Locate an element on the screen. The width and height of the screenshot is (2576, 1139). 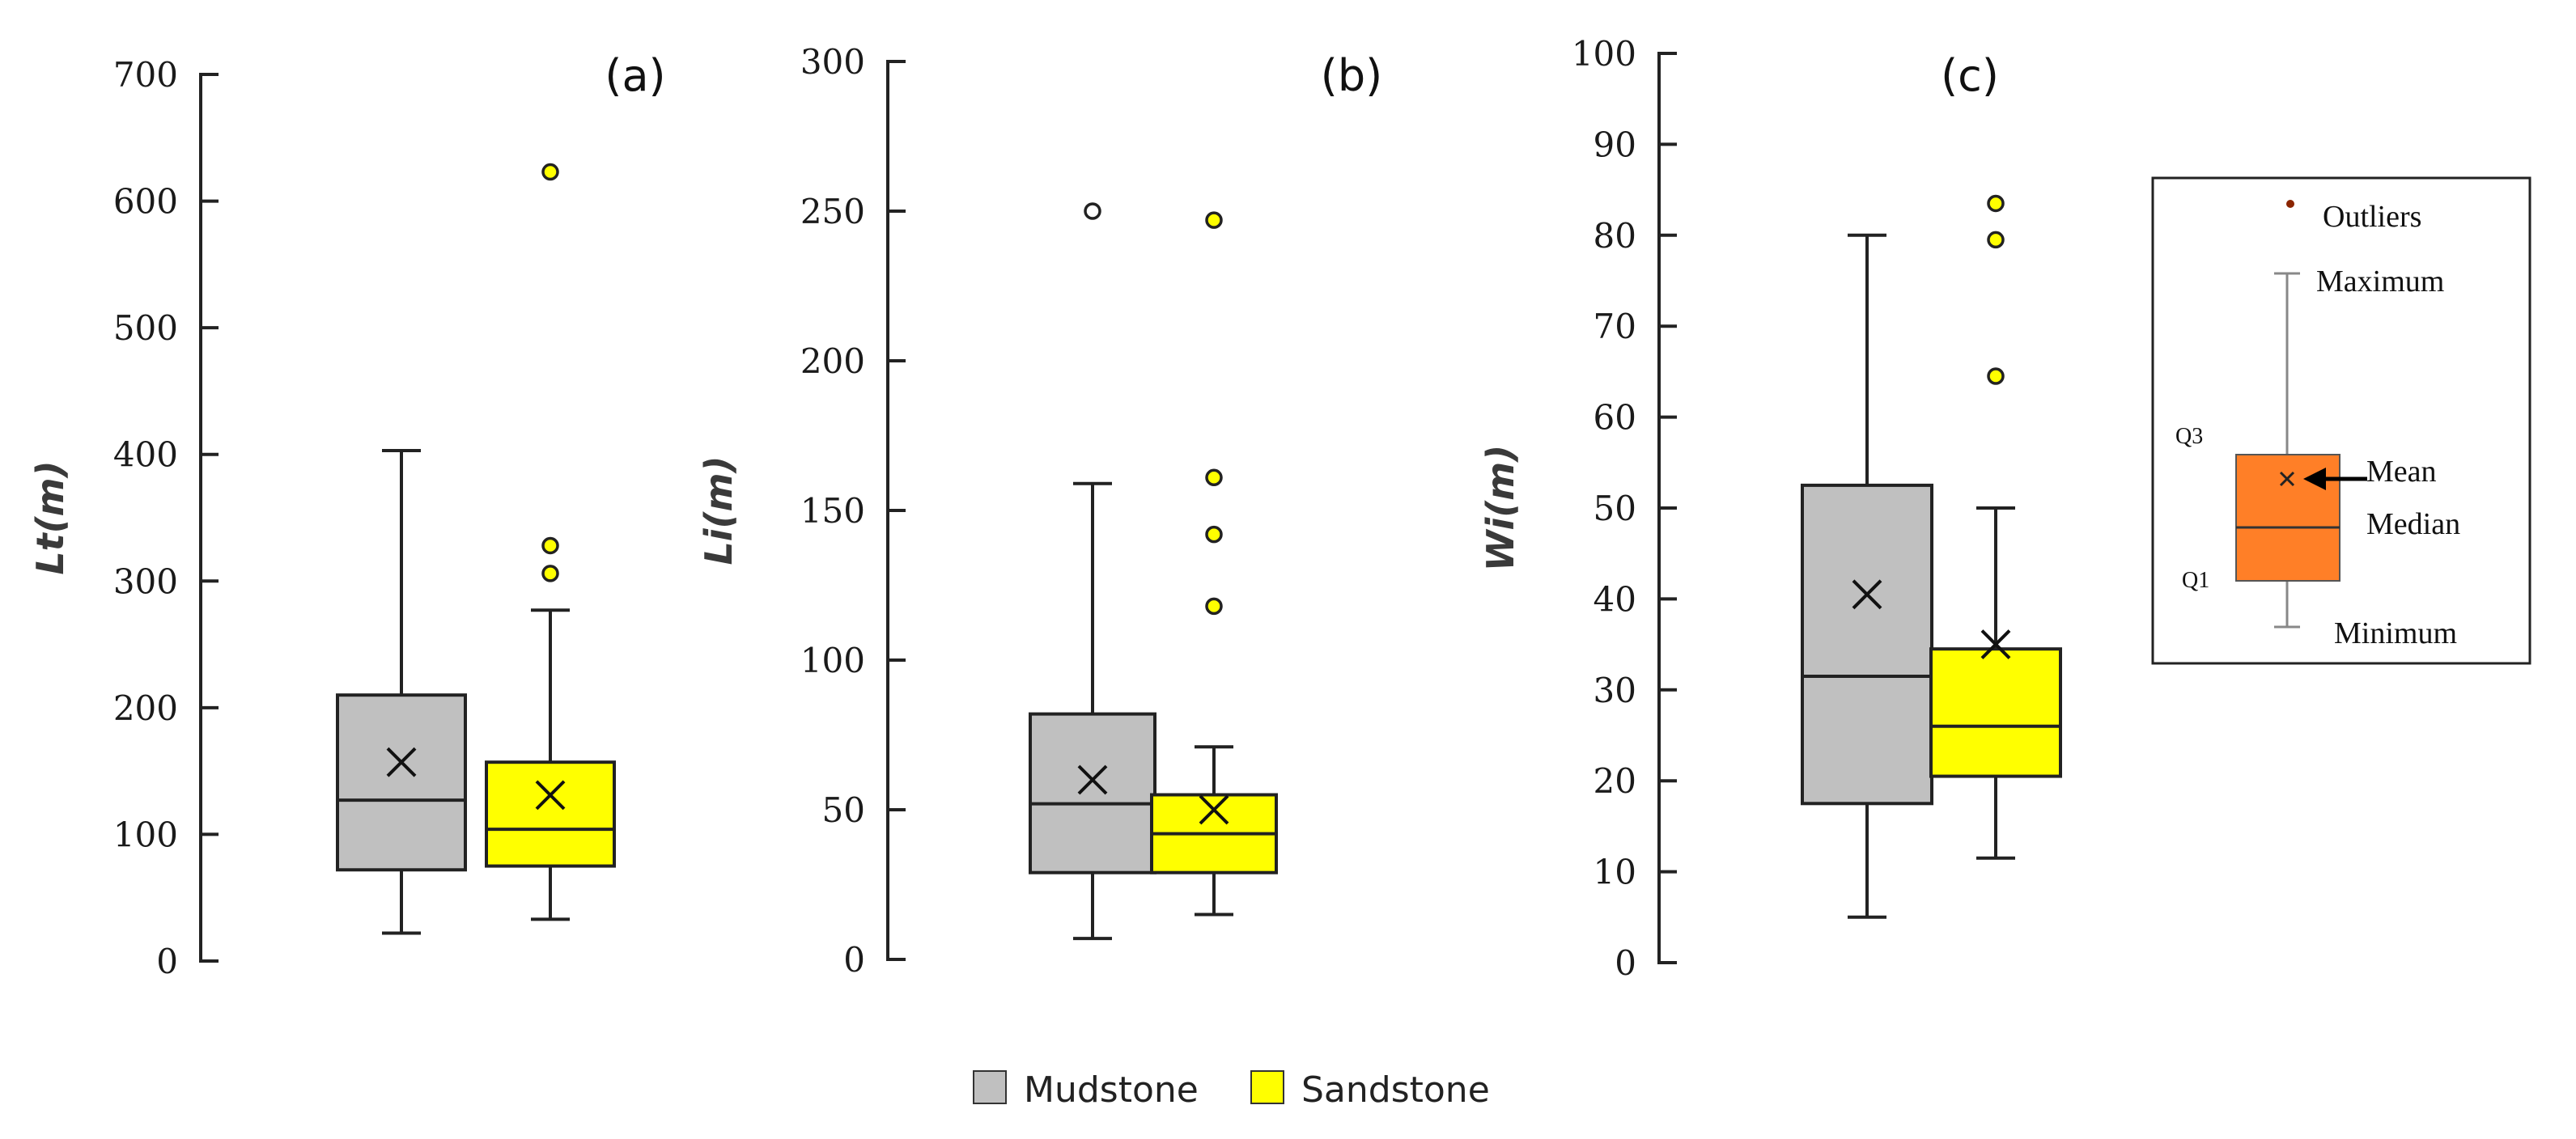
y-tick-label: 700 is located at coordinates (145, 75).